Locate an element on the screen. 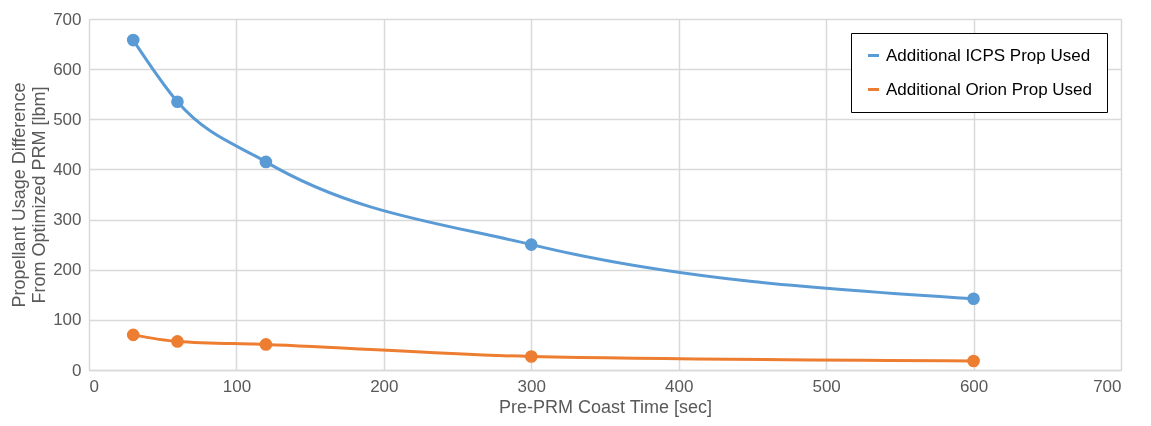 The image size is (1151, 426). legend-label: Additional ICPS Prop Used is located at coordinates (988, 55).